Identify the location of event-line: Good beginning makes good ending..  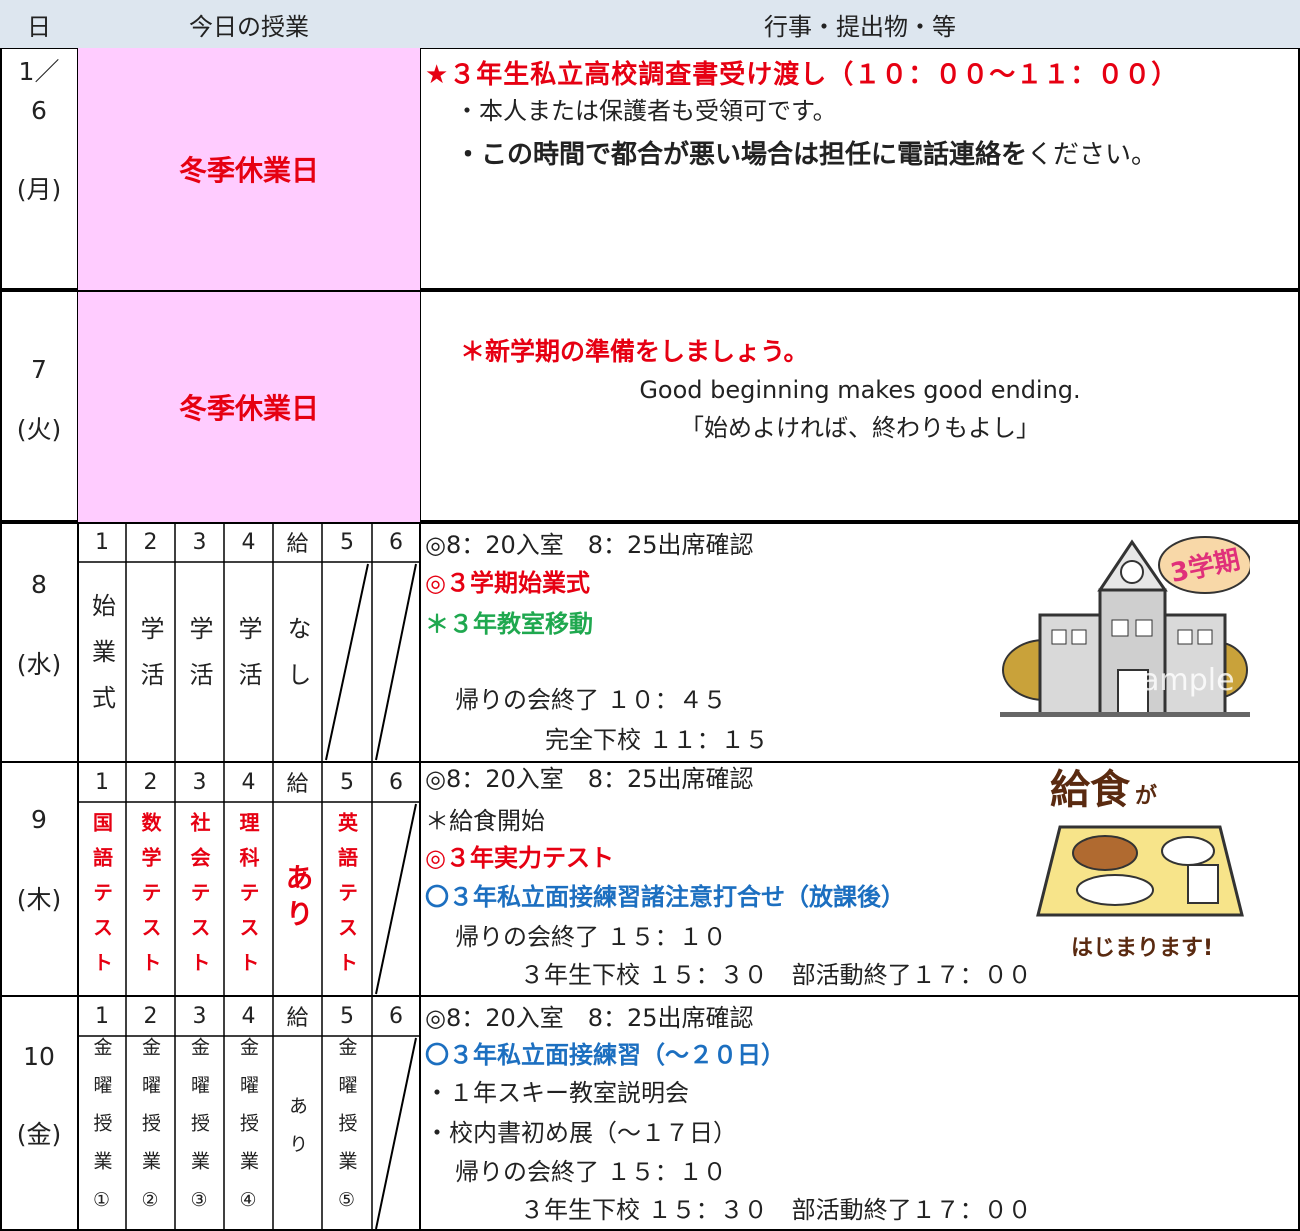
(860, 390).